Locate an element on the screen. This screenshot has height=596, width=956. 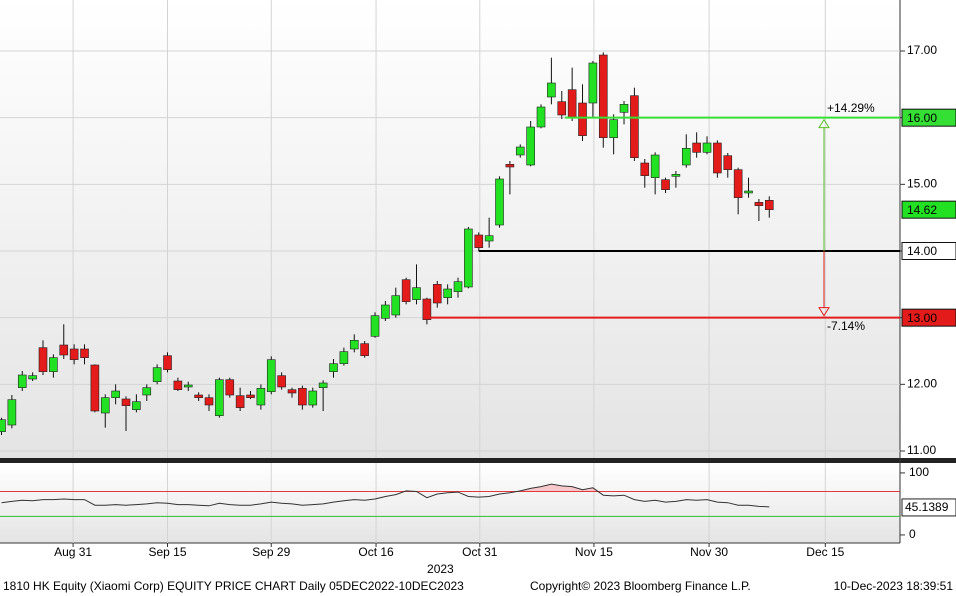
x-tick-label: Sep 29 is located at coordinates (271, 552).